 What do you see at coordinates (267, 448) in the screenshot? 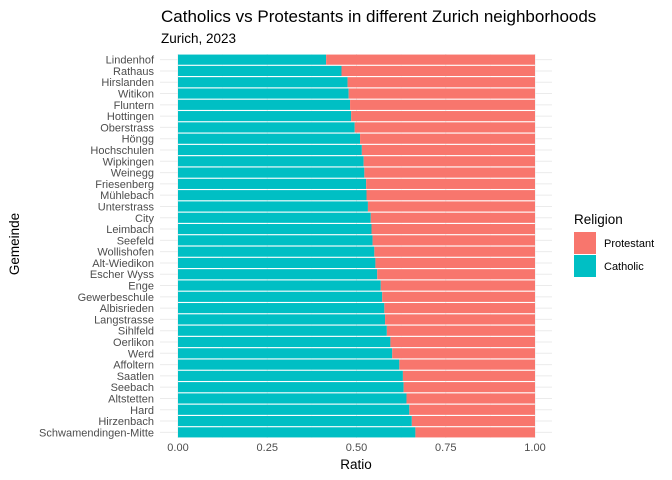
I see `x-tick-label: 0.25` at bounding box center [267, 448].